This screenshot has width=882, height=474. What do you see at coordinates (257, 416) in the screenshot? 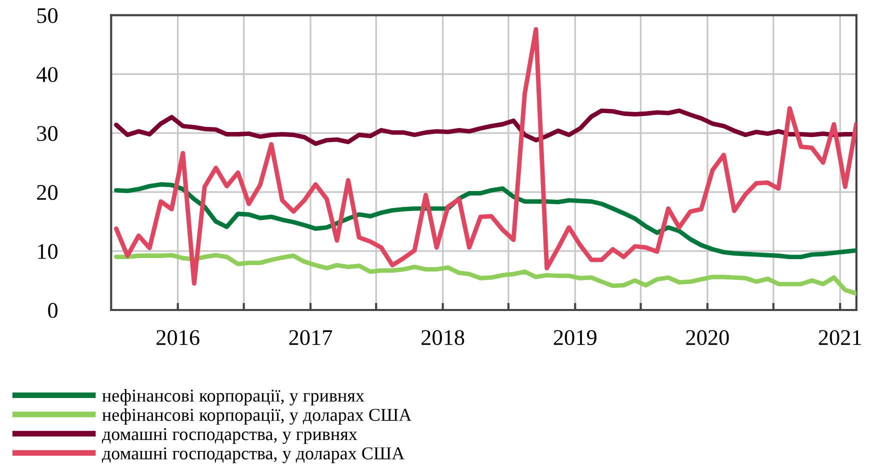
I see `legend-label: нефінансові корпорації, у доларах США` at bounding box center [257, 416].